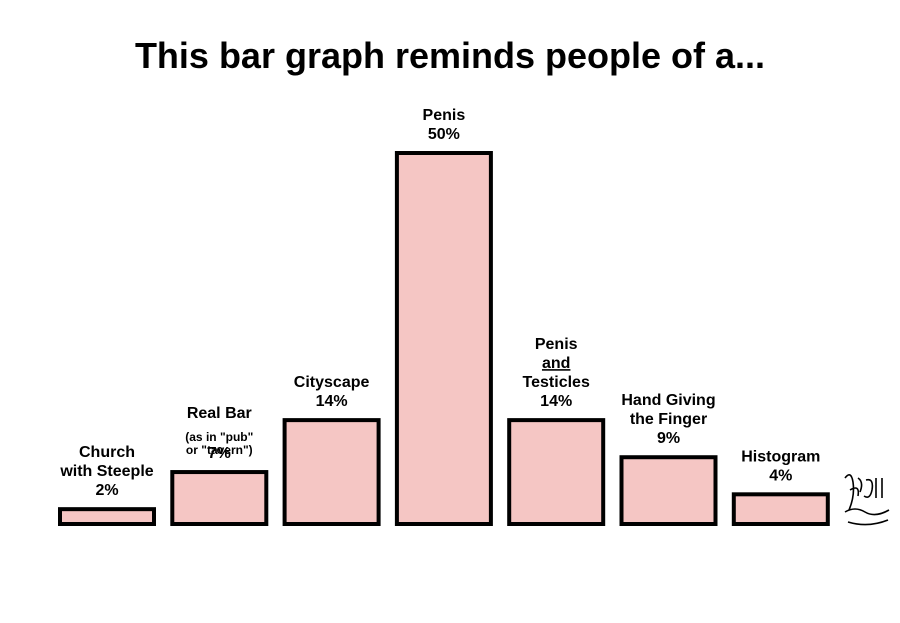  What do you see at coordinates (668, 400) in the screenshot?
I see `category-label: Hand Giving` at bounding box center [668, 400].